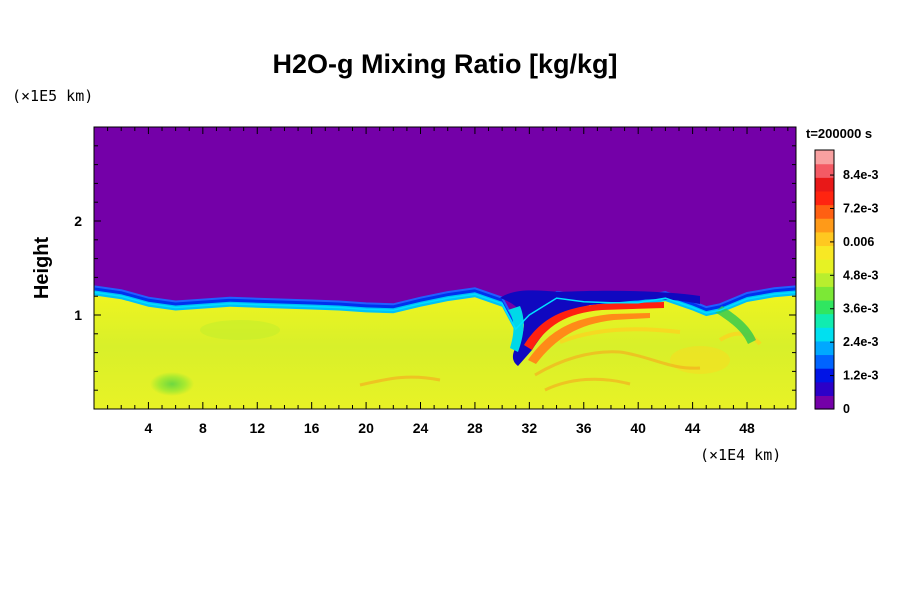  What do you see at coordinates (860, 309) in the screenshot?
I see `colorbar-tick-label: 3.6e-3` at bounding box center [860, 309].